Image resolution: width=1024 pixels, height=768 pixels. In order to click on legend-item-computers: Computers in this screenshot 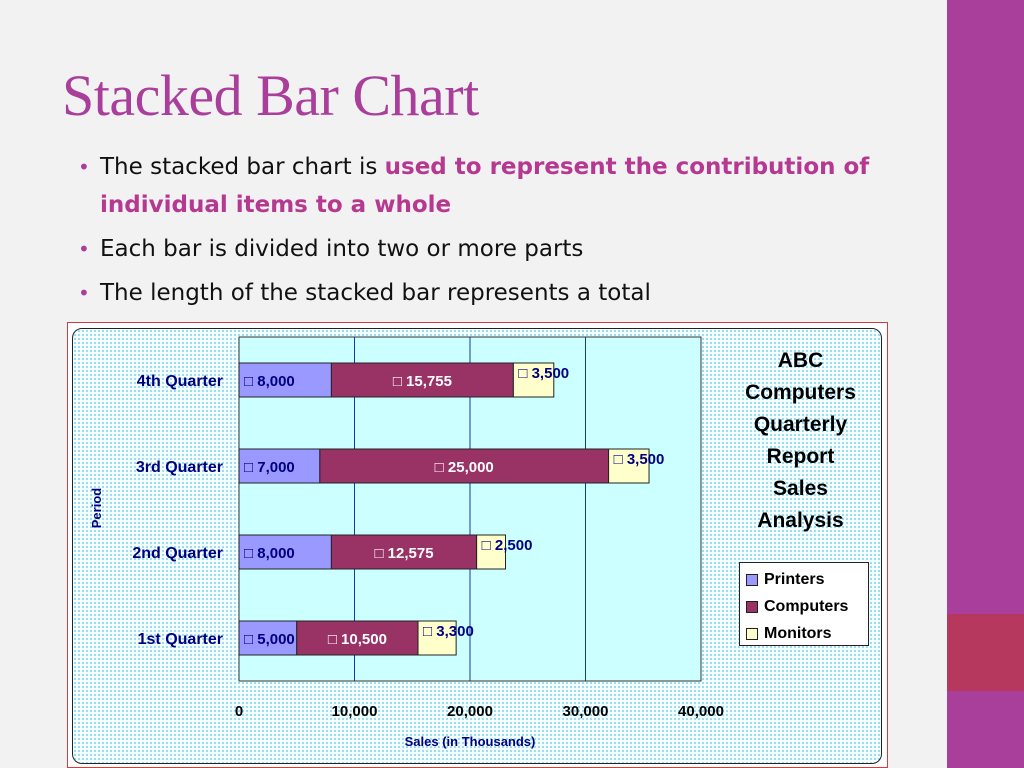, I will do `click(807, 606)`.